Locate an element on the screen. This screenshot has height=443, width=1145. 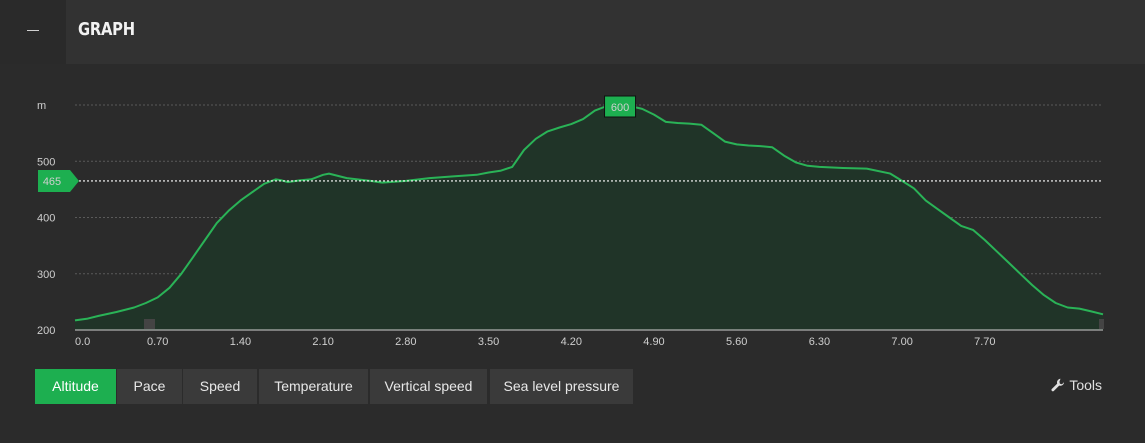
x-tick-label: 7.00 is located at coordinates (901, 342).